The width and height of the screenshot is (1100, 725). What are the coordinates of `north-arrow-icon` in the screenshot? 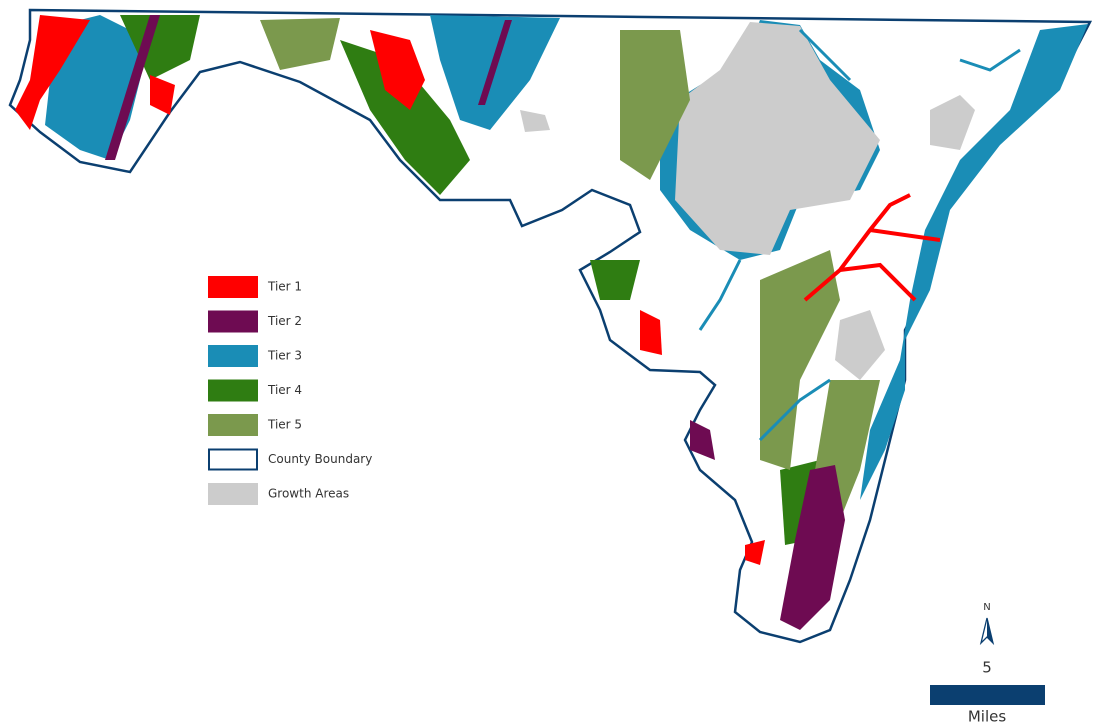 It's located at (990, 630).